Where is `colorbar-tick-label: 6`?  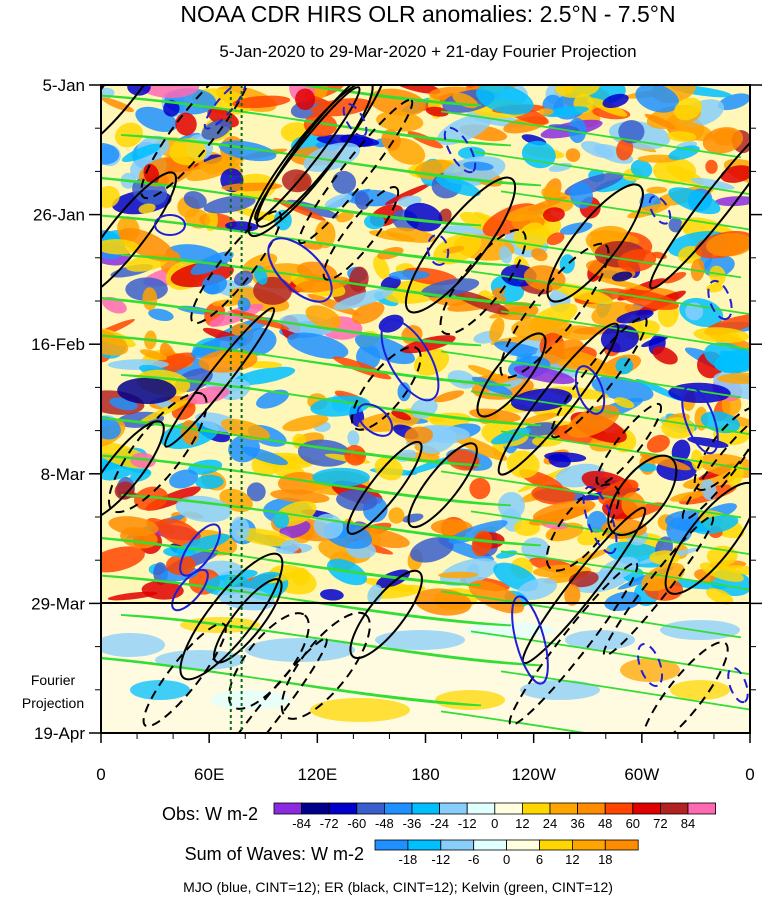 colorbar-tick-label: 6 is located at coordinates (539, 859).